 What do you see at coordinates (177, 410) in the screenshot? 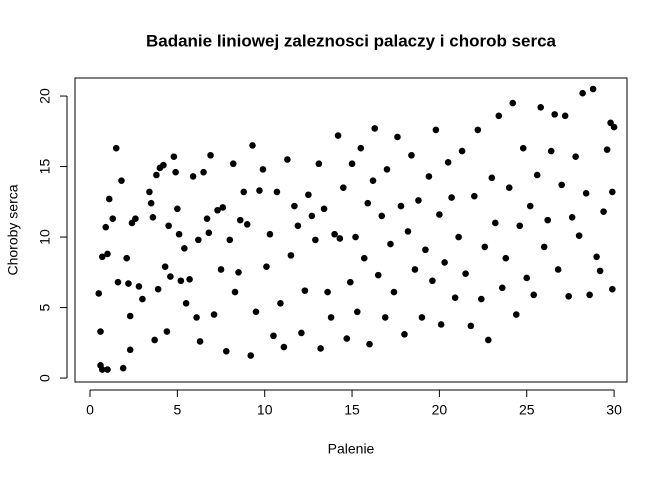
I see `x-tick-label: 5` at bounding box center [177, 410].